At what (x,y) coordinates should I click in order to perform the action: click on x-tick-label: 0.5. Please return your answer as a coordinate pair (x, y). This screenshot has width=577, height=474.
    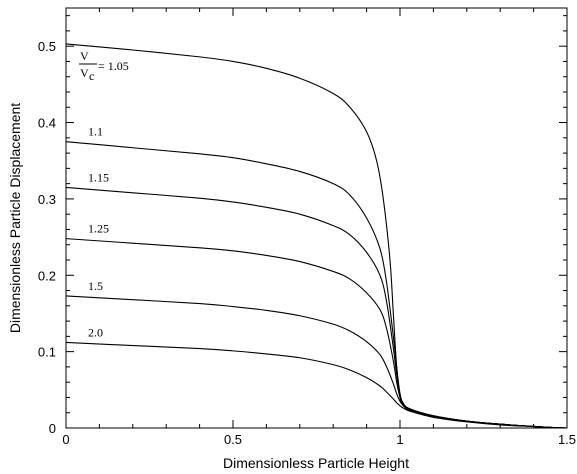
    Looking at the image, I should click on (233, 439).